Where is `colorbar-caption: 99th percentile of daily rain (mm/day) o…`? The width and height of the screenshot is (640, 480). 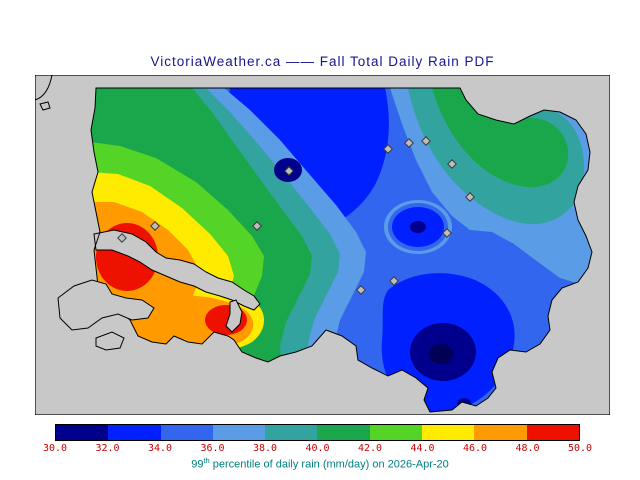
colorbar-caption: 99th percentile of daily rain (mm/day) o… is located at coordinates (320, 463).